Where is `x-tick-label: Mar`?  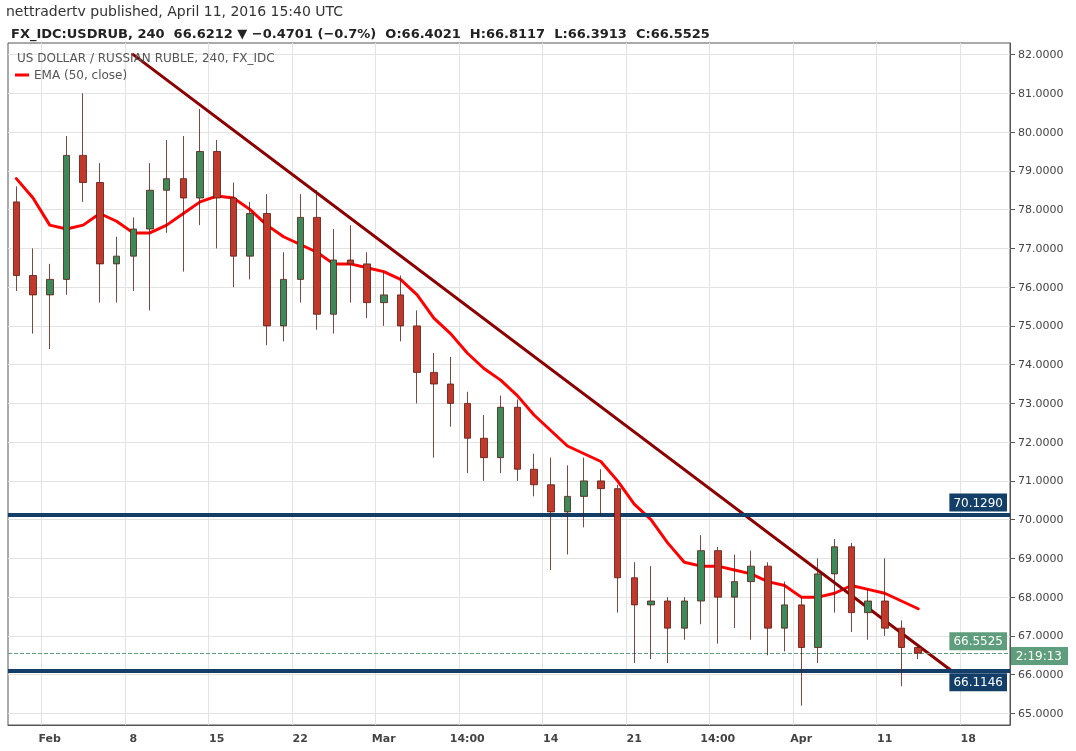
x-tick-label: Mar is located at coordinates (384, 738).